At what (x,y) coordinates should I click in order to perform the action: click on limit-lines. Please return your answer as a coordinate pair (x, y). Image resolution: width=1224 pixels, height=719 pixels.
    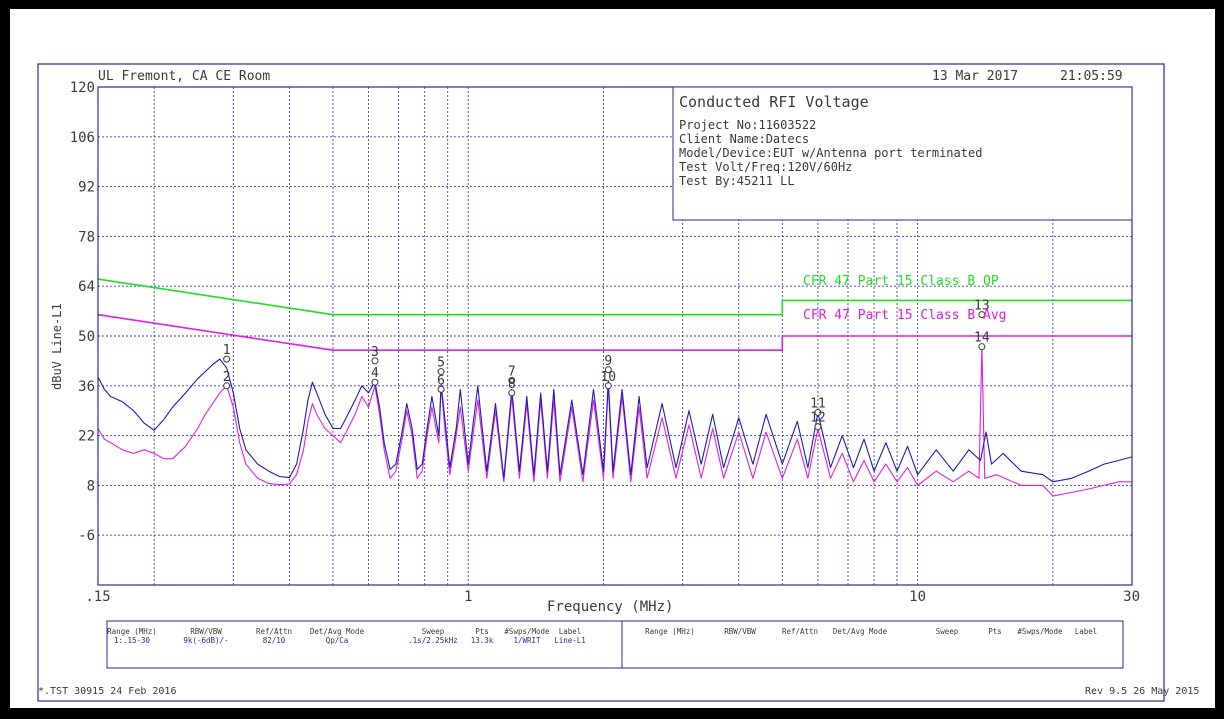
    Looking at the image, I should click on (614, 315).